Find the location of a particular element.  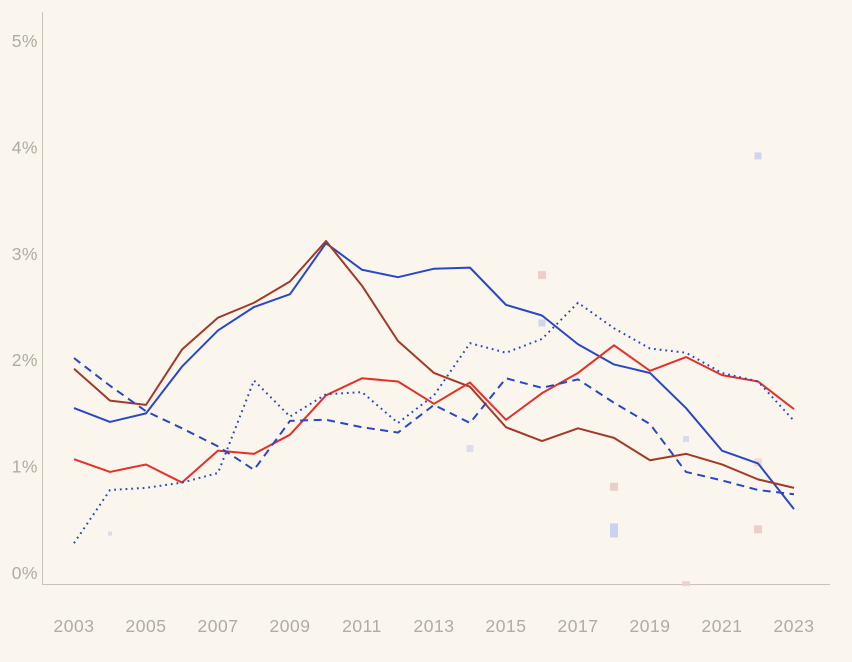

x-tick-label: 2007 is located at coordinates (218, 626).